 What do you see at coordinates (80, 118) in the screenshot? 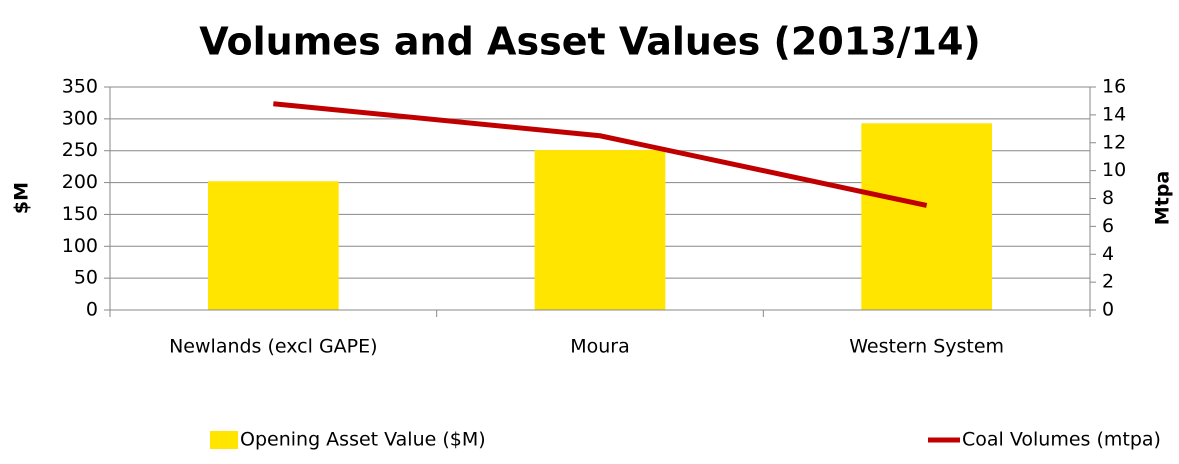
I see `y-tick-label: 300` at bounding box center [80, 118].